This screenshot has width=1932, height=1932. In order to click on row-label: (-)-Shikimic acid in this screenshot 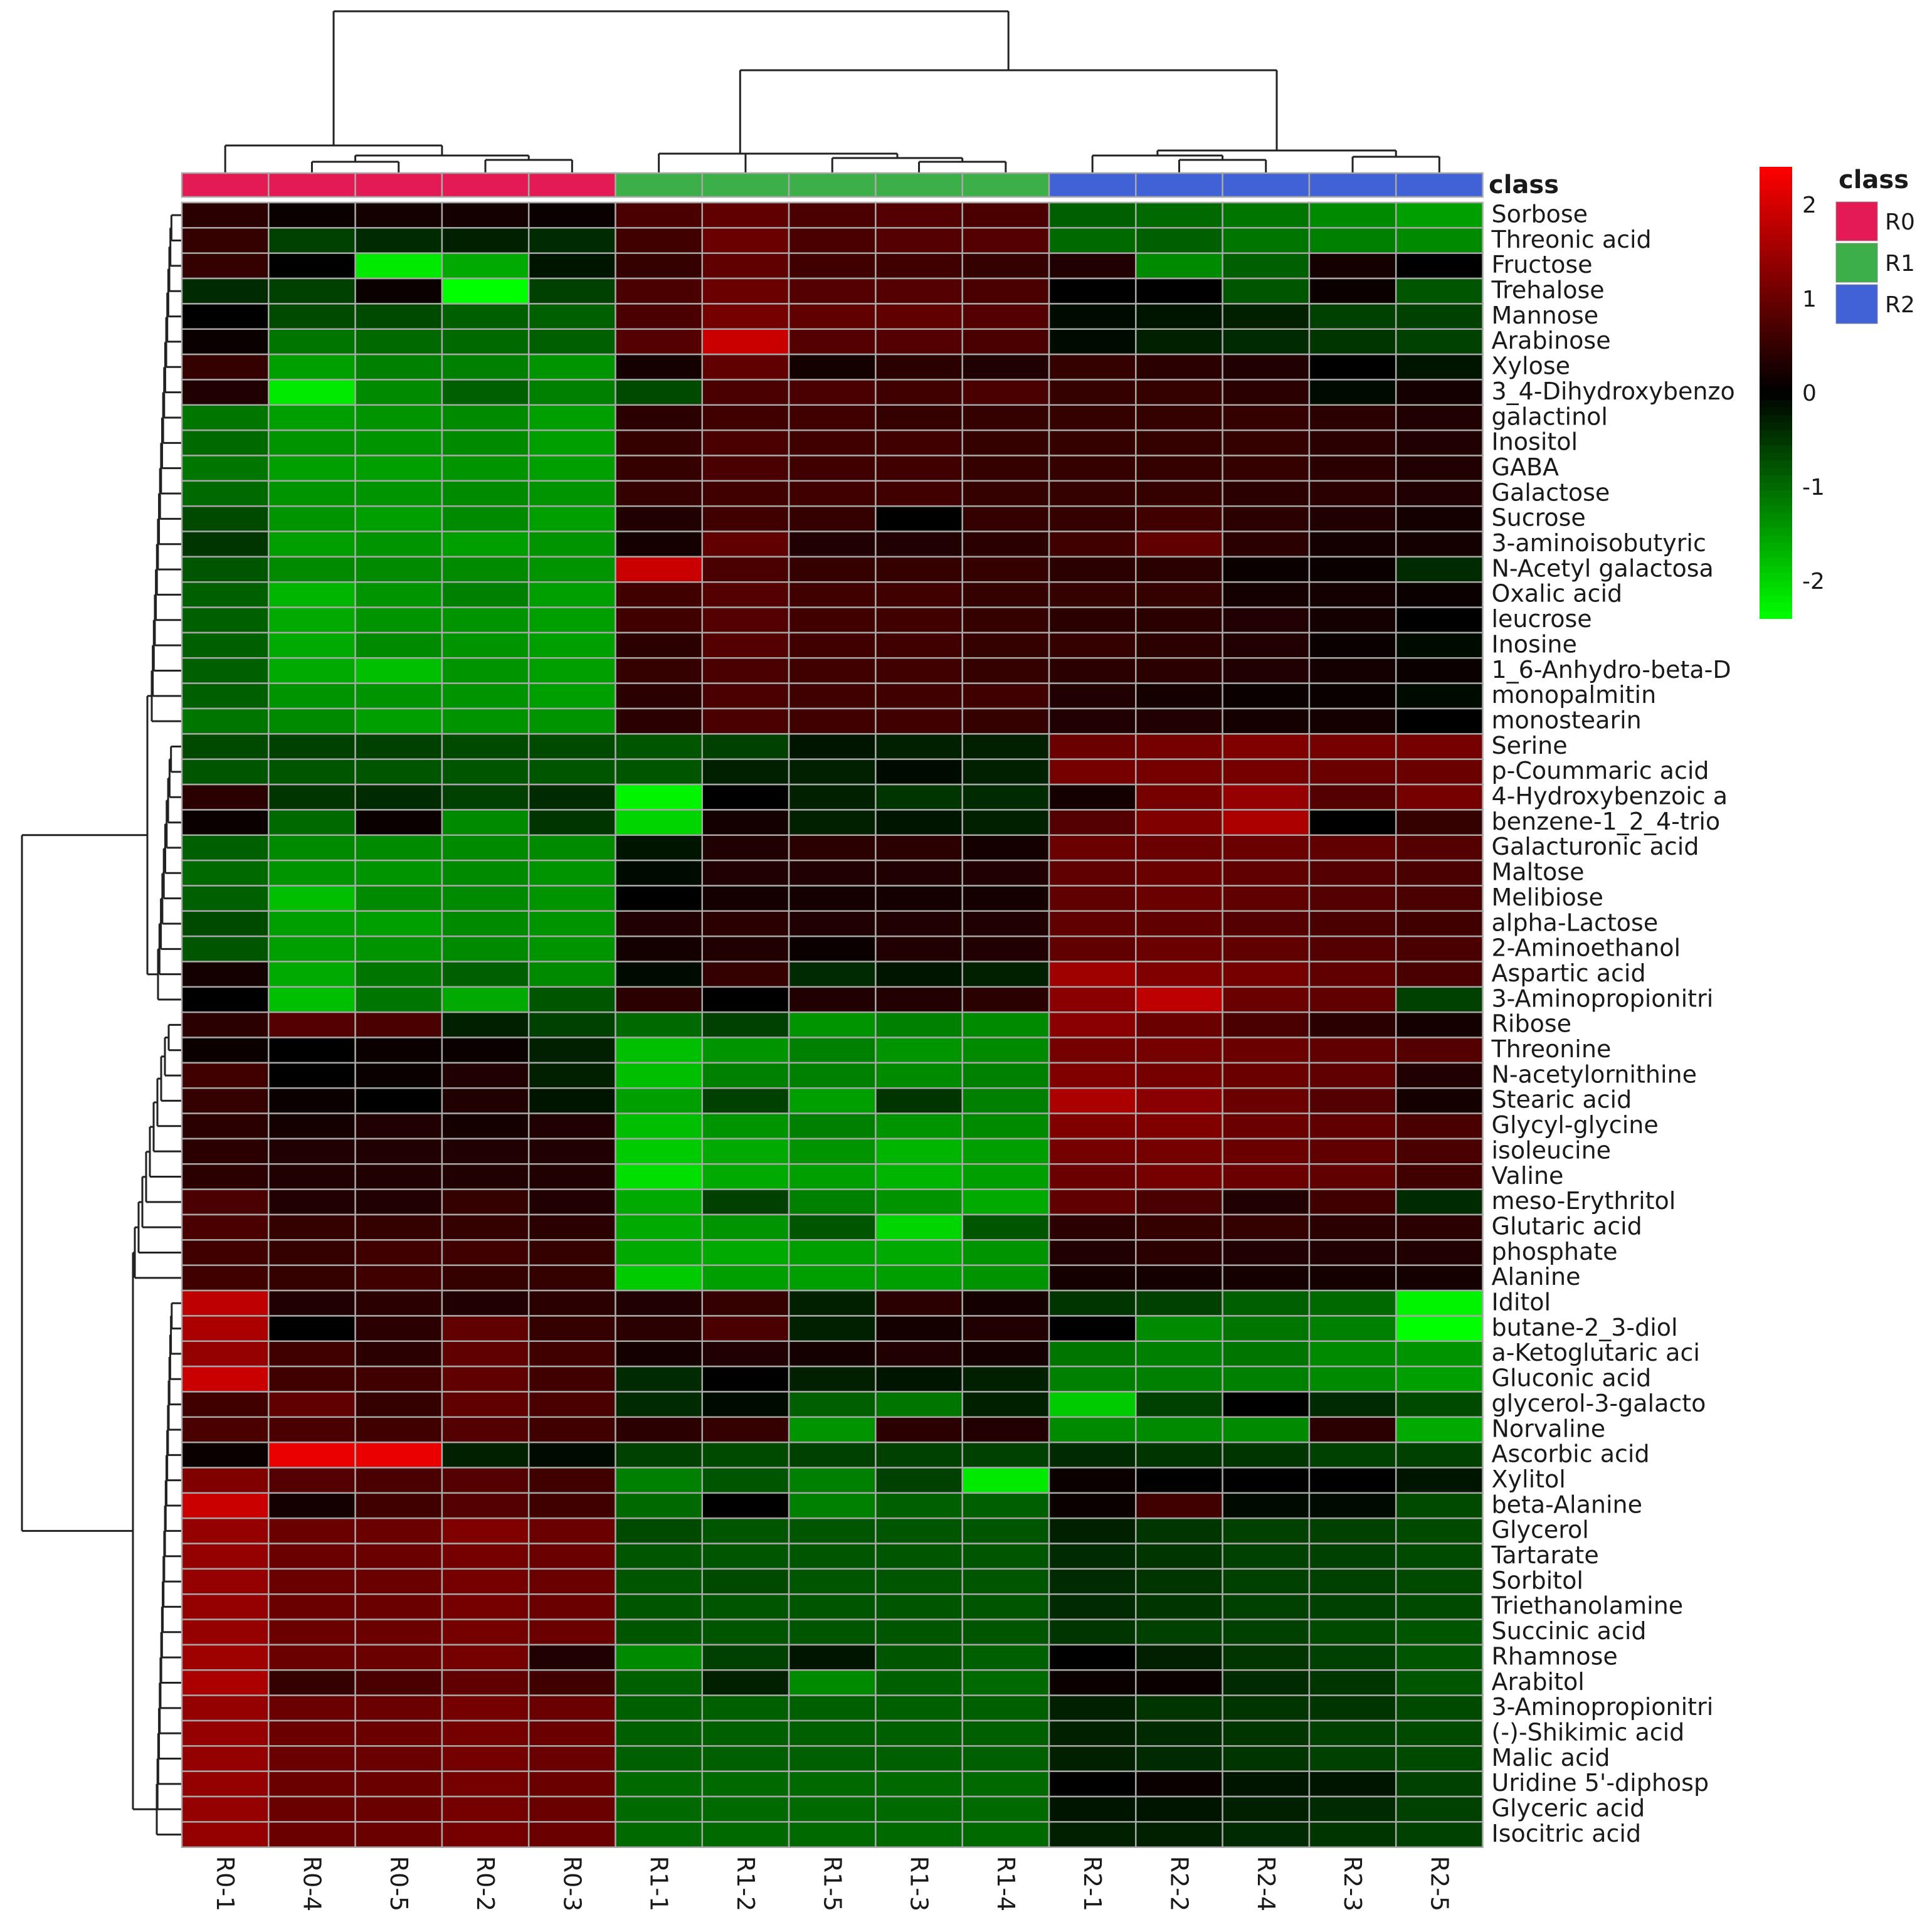, I will do `click(1588, 1732)`.